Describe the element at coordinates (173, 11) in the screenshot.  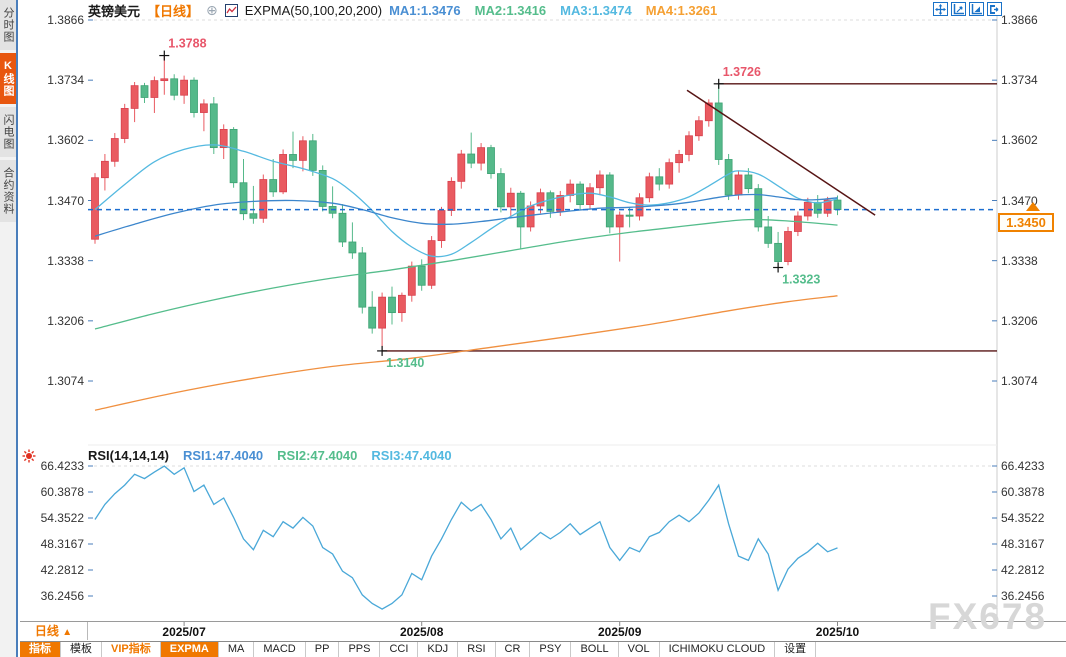
I see `period-tag: 【日线】` at that location.